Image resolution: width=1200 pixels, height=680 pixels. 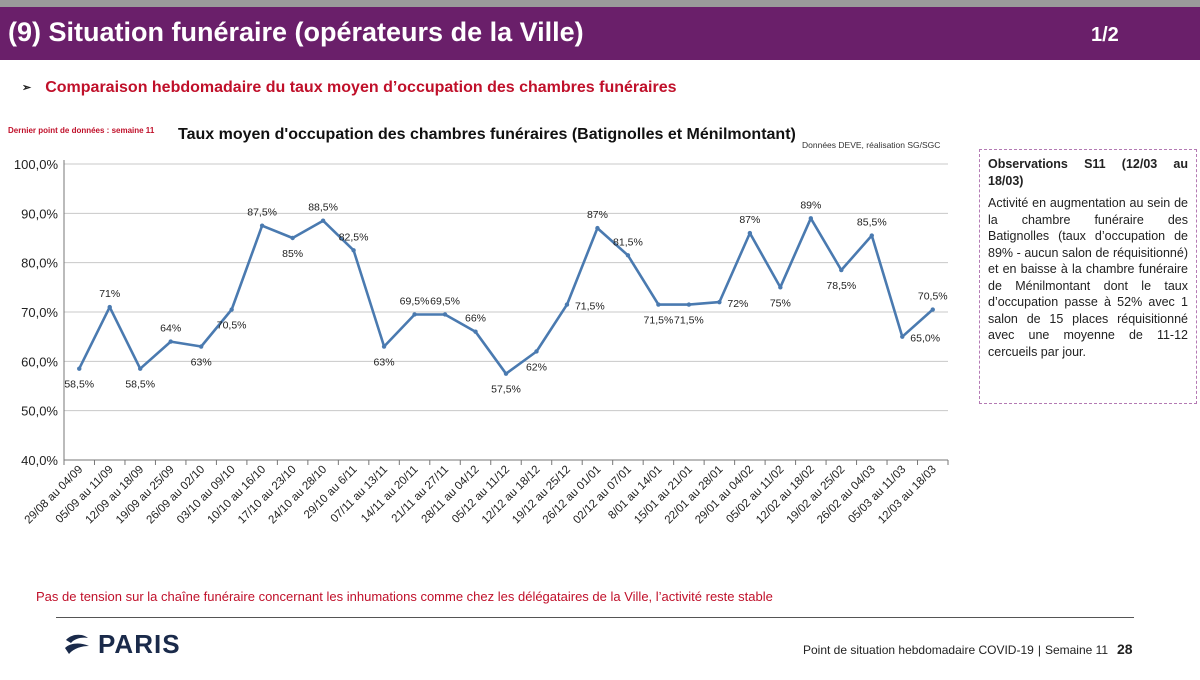 What do you see at coordinates (810, 205) in the screenshot?
I see `data-label: 89%` at bounding box center [810, 205].